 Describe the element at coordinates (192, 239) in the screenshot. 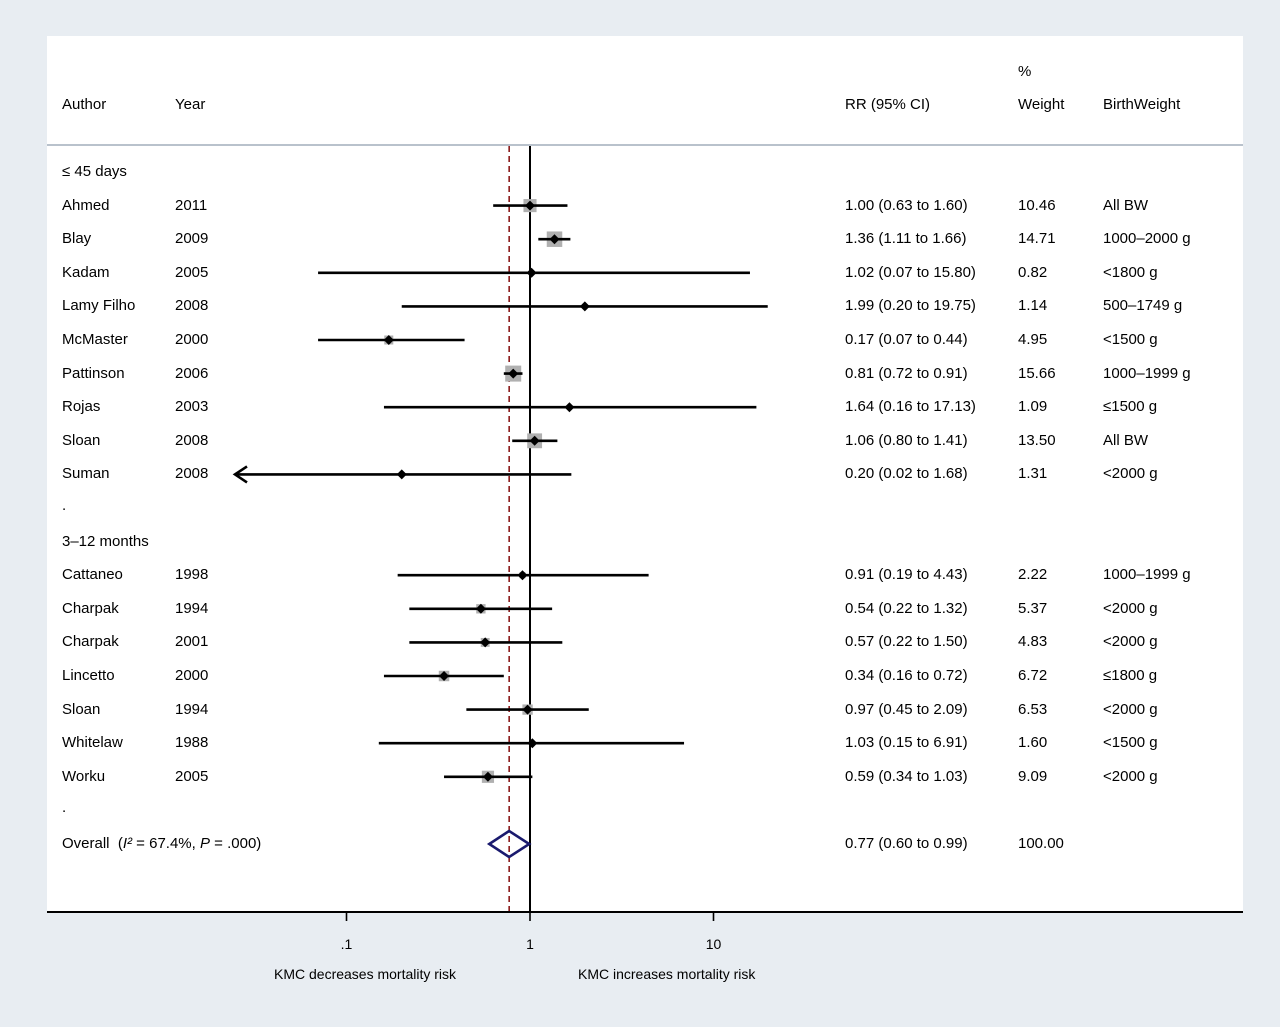

I see `study-year: 2009` at that location.